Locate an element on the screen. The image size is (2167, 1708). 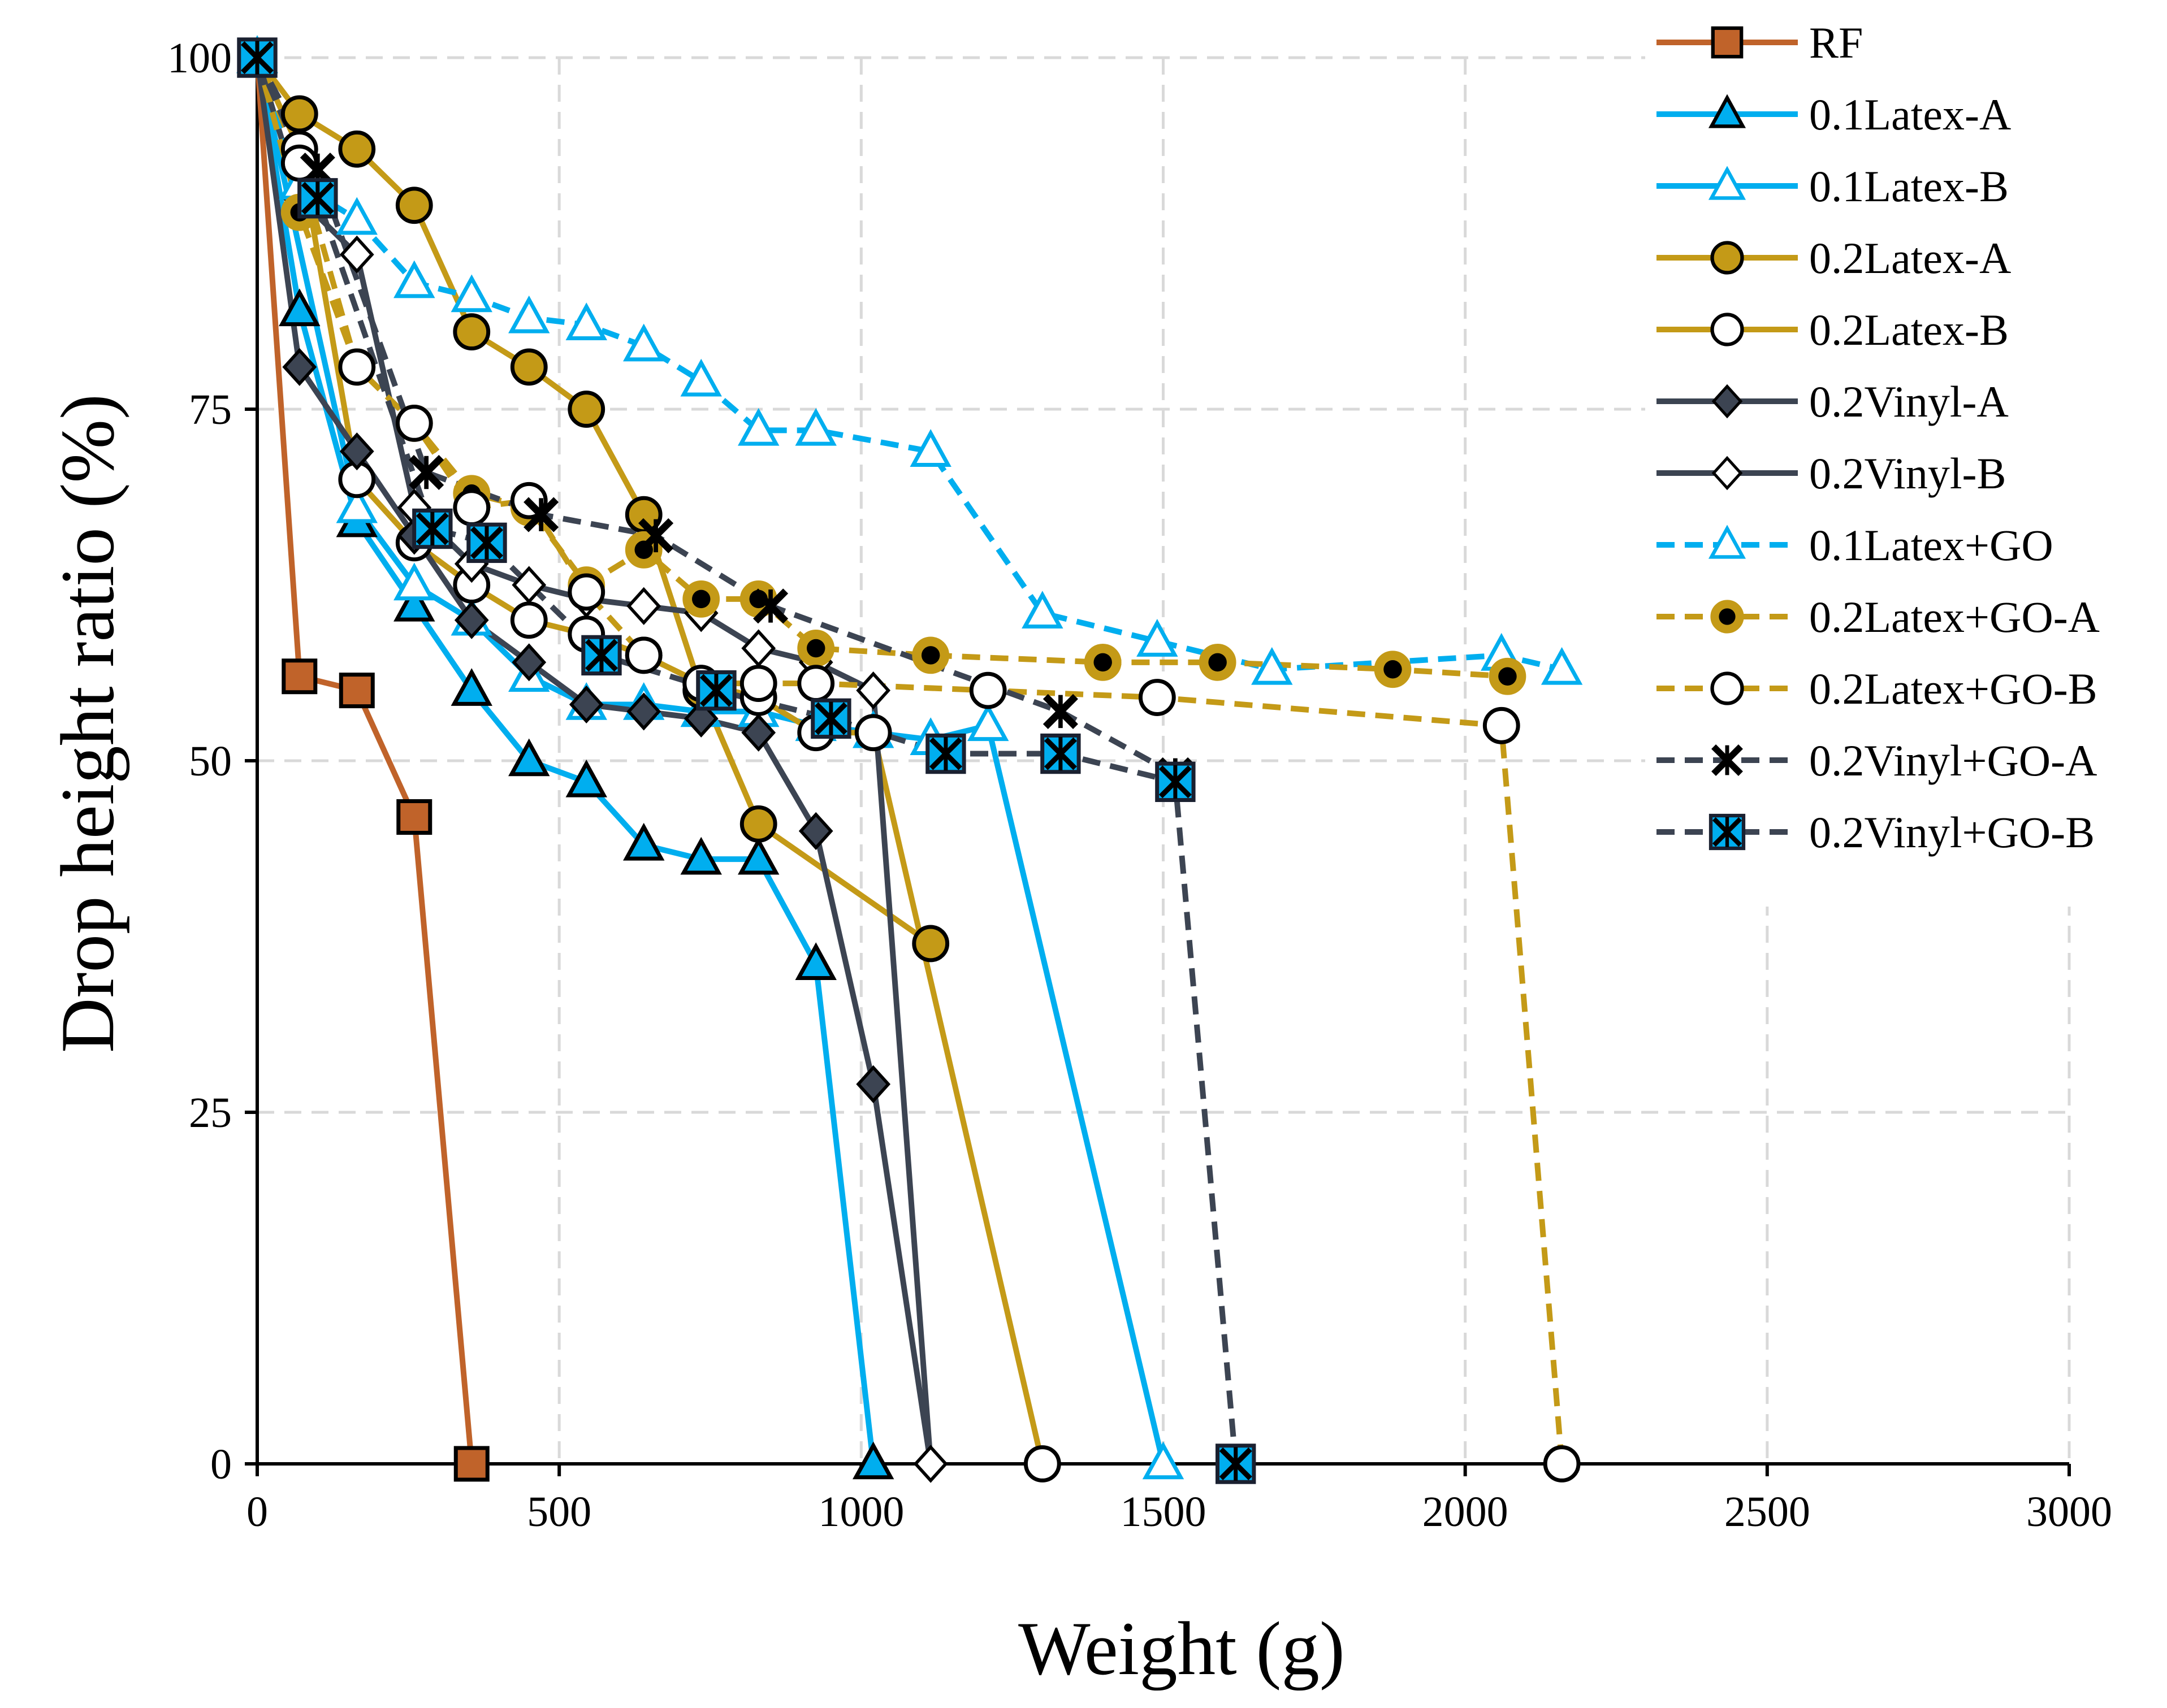
y-tick-label: 0 is located at coordinates (221, 1465).